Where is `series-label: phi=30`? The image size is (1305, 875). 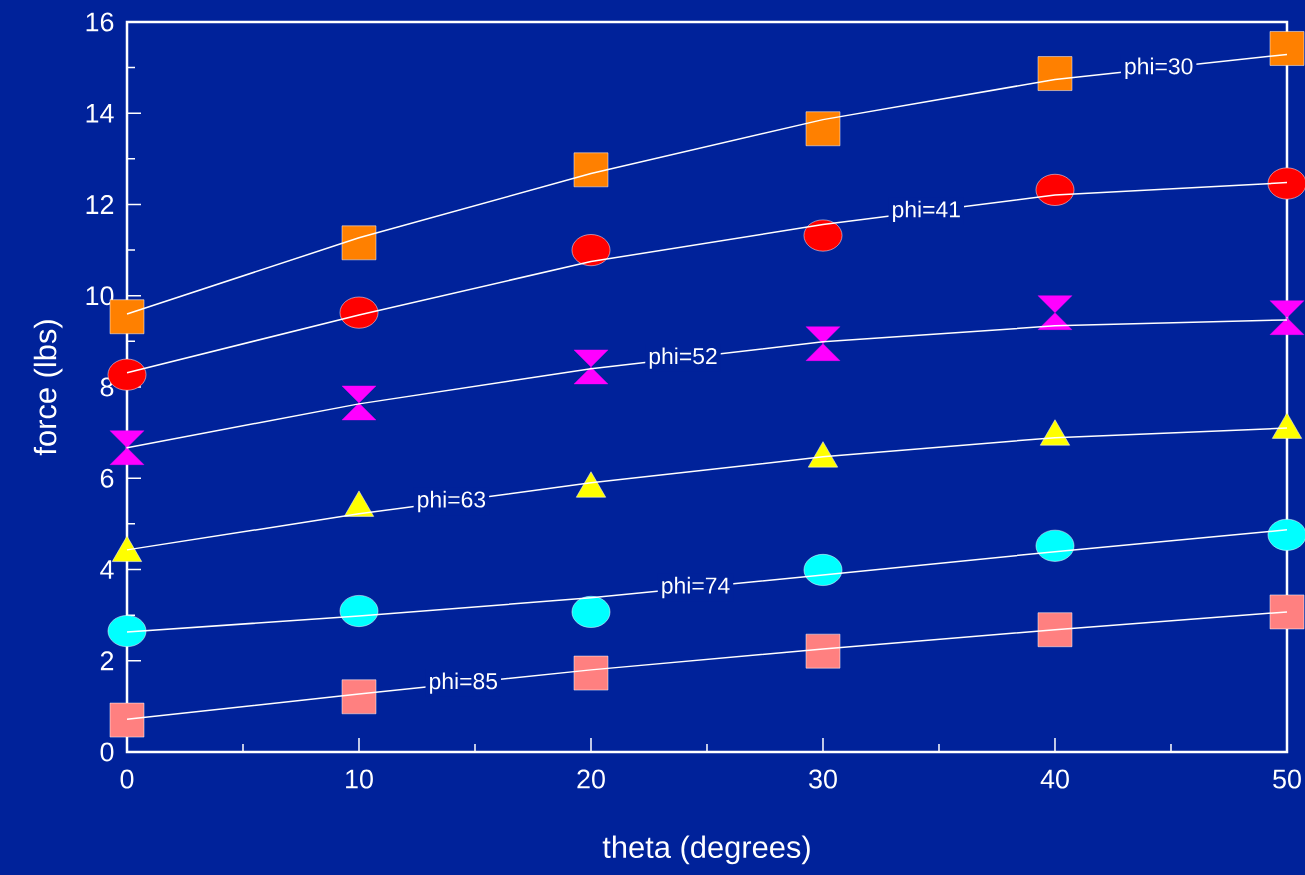 series-label: phi=30 is located at coordinates (1159, 68).